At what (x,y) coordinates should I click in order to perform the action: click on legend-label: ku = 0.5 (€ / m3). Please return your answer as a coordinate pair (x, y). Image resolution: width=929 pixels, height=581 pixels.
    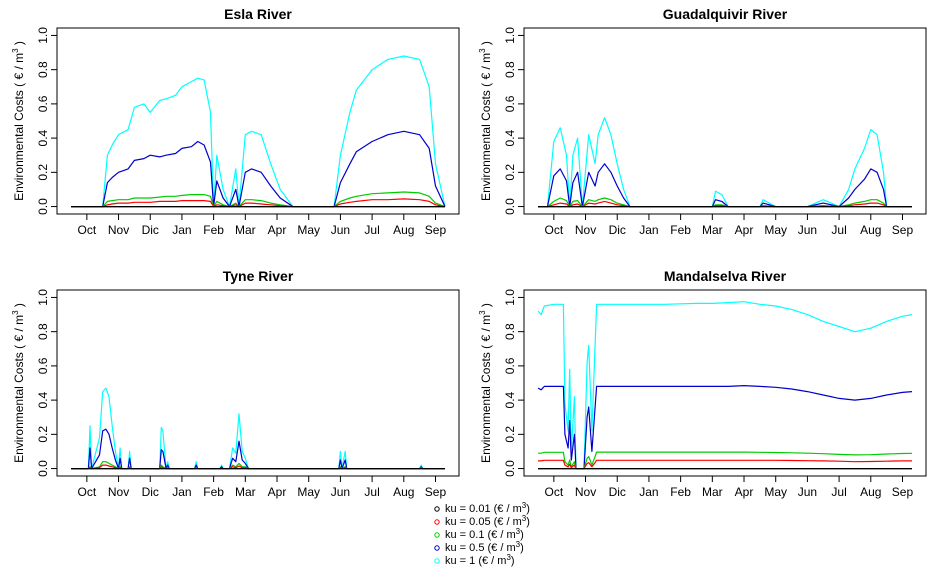
    Looking at the image, I should click on (484, 547).